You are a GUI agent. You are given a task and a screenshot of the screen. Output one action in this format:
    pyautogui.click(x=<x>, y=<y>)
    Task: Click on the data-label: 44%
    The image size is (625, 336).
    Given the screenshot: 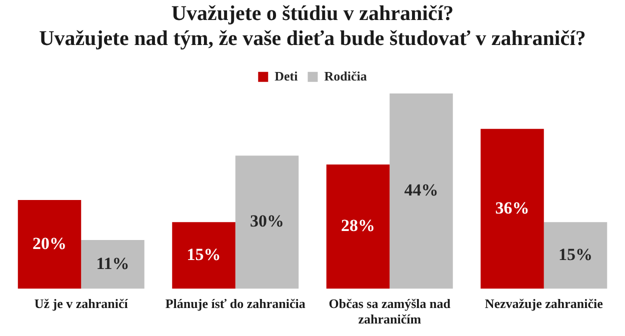 What is the action you would take?
    pyautogui.click(x=421, y=190)
    